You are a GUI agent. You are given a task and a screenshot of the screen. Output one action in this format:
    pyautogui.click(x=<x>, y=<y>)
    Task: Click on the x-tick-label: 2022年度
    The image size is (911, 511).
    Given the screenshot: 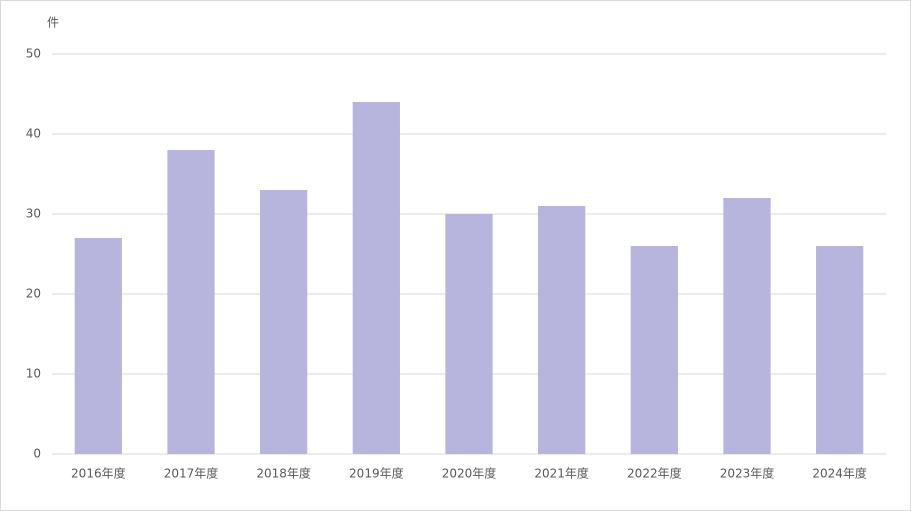 What is the action you would take?
    pyautogui.click(x=654, y=473)
    